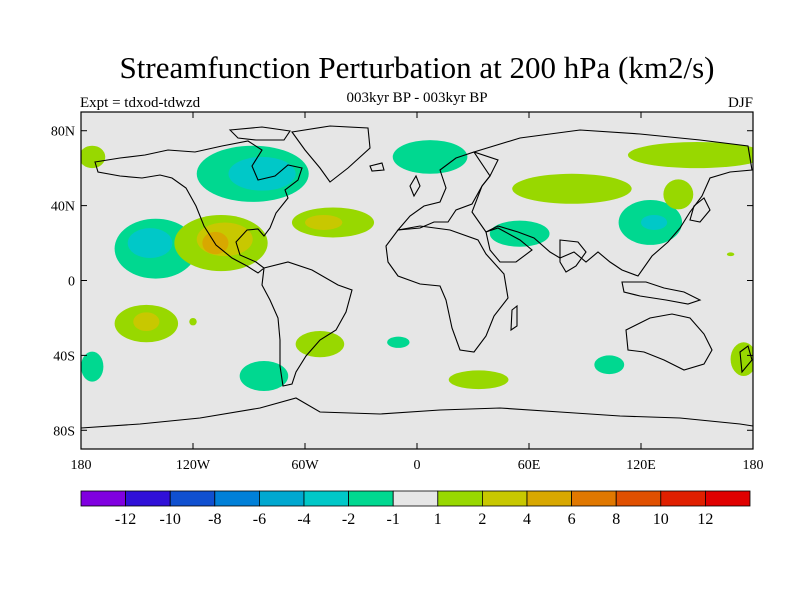 The width and height of the screenshot is (800, 600). I want to click on coast-india, so click(573, 256).